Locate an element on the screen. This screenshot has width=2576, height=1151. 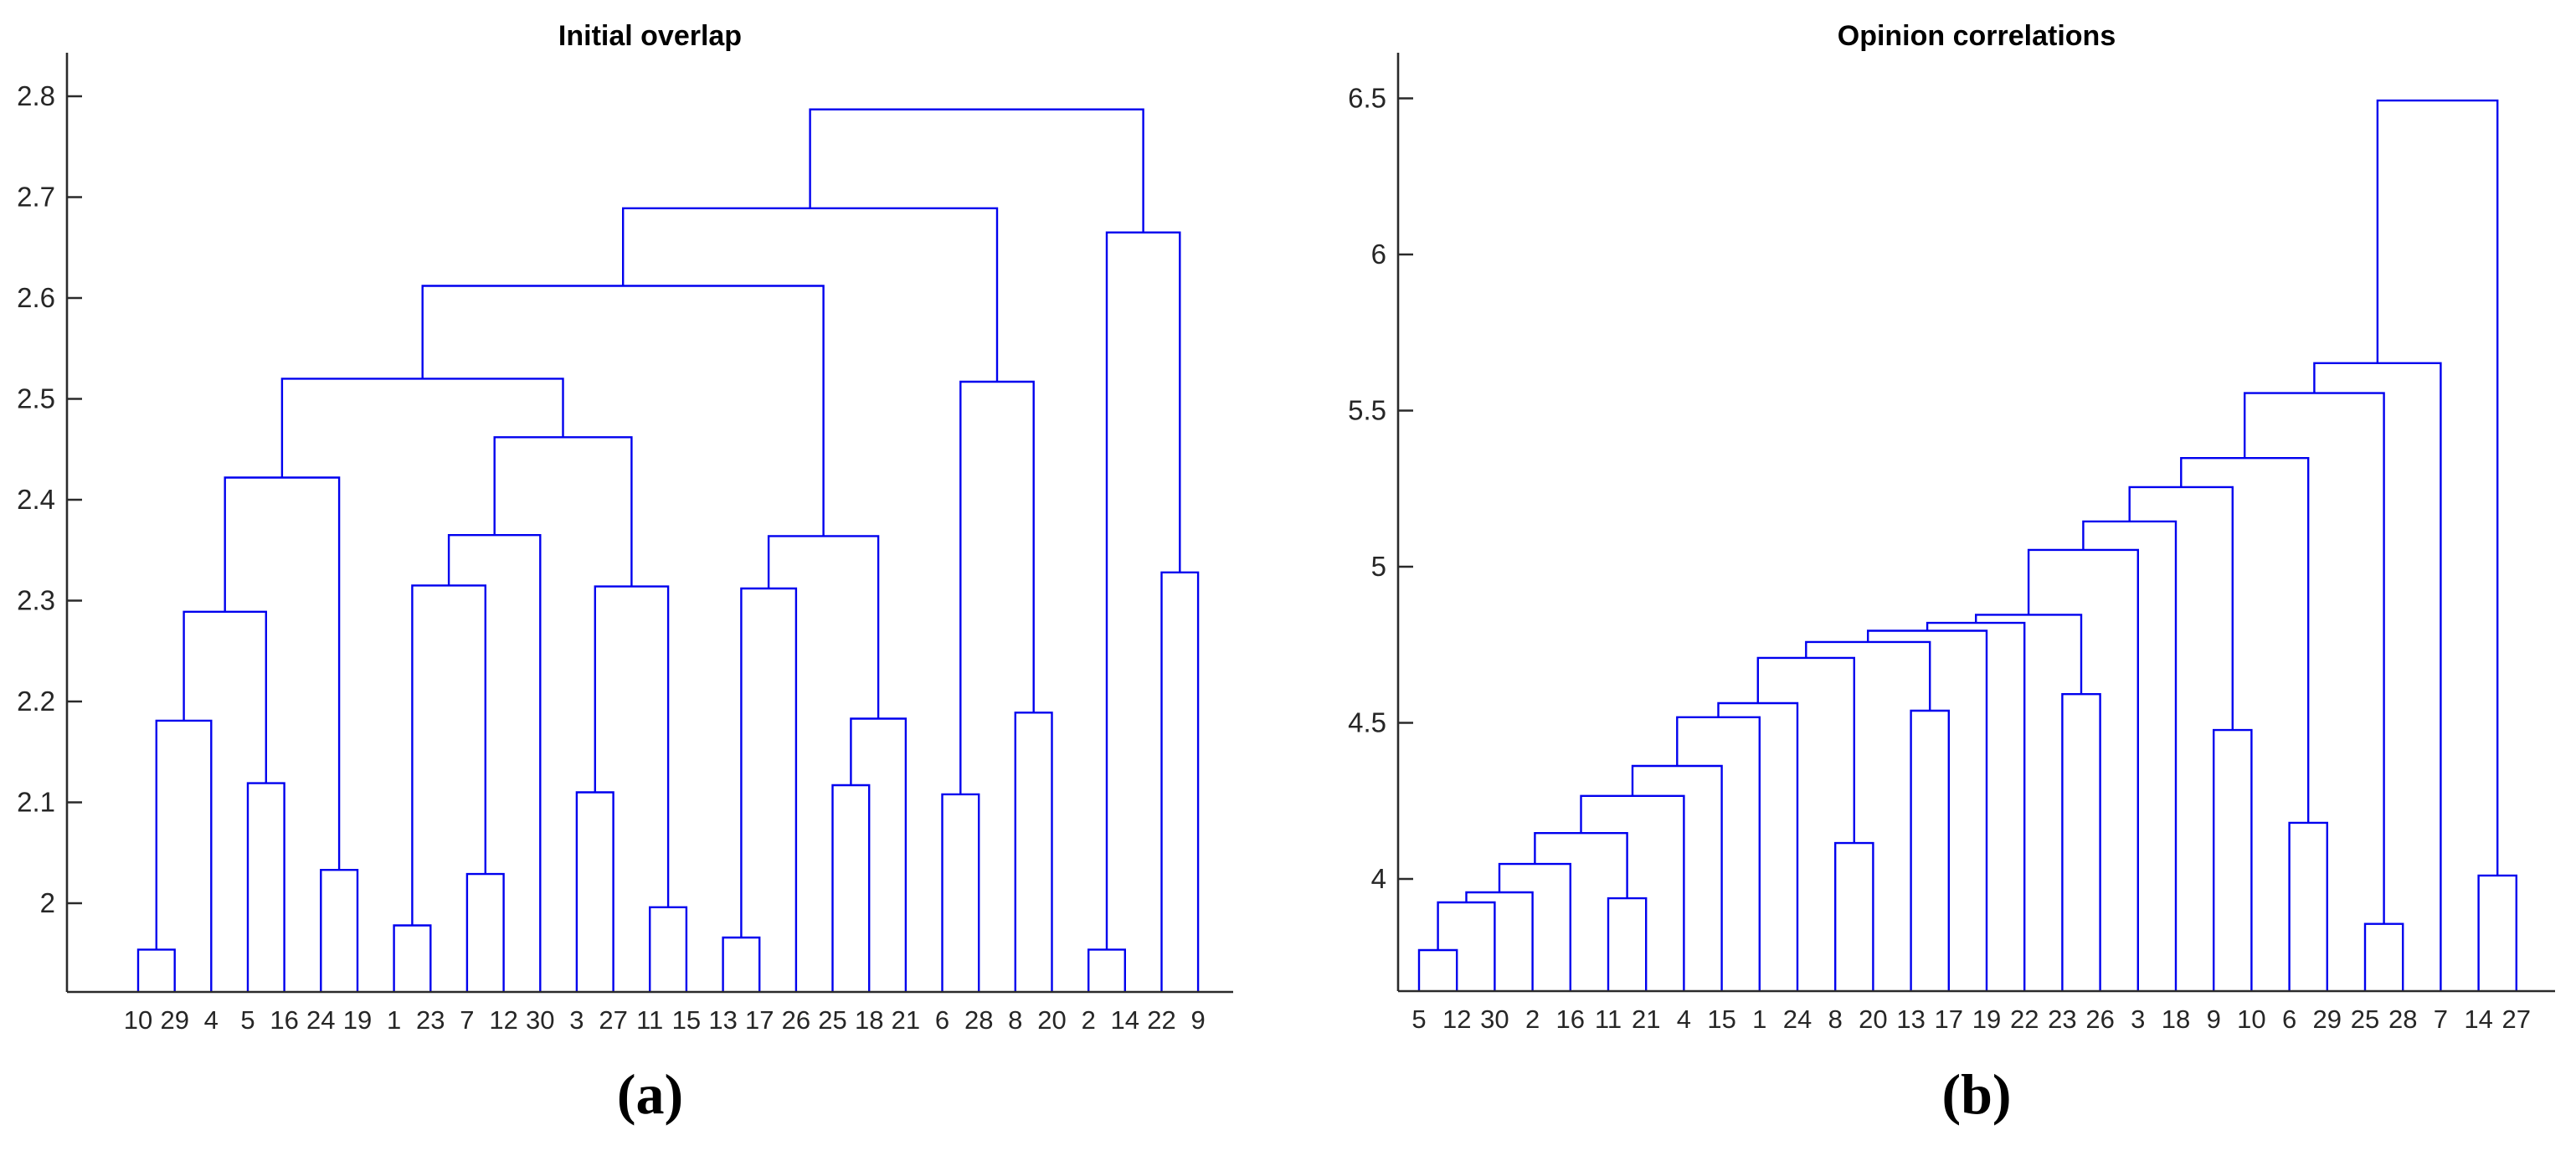
y-tick-label: 2.1 is located at coordinates (36, 803).